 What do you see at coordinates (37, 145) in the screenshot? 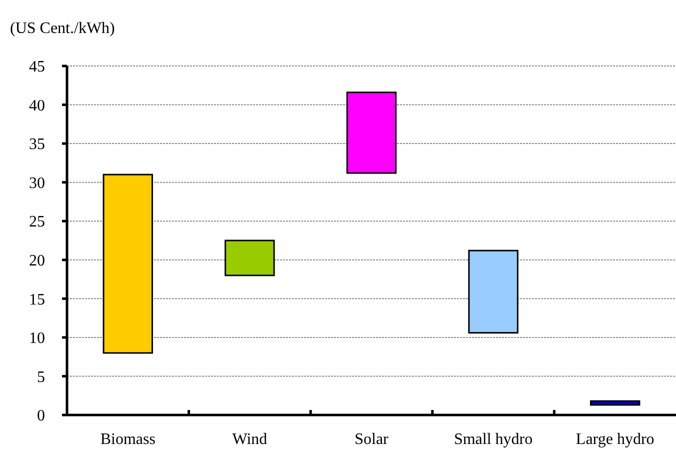
I see `y-tick-label: 35` at bounding box center [37, 145].